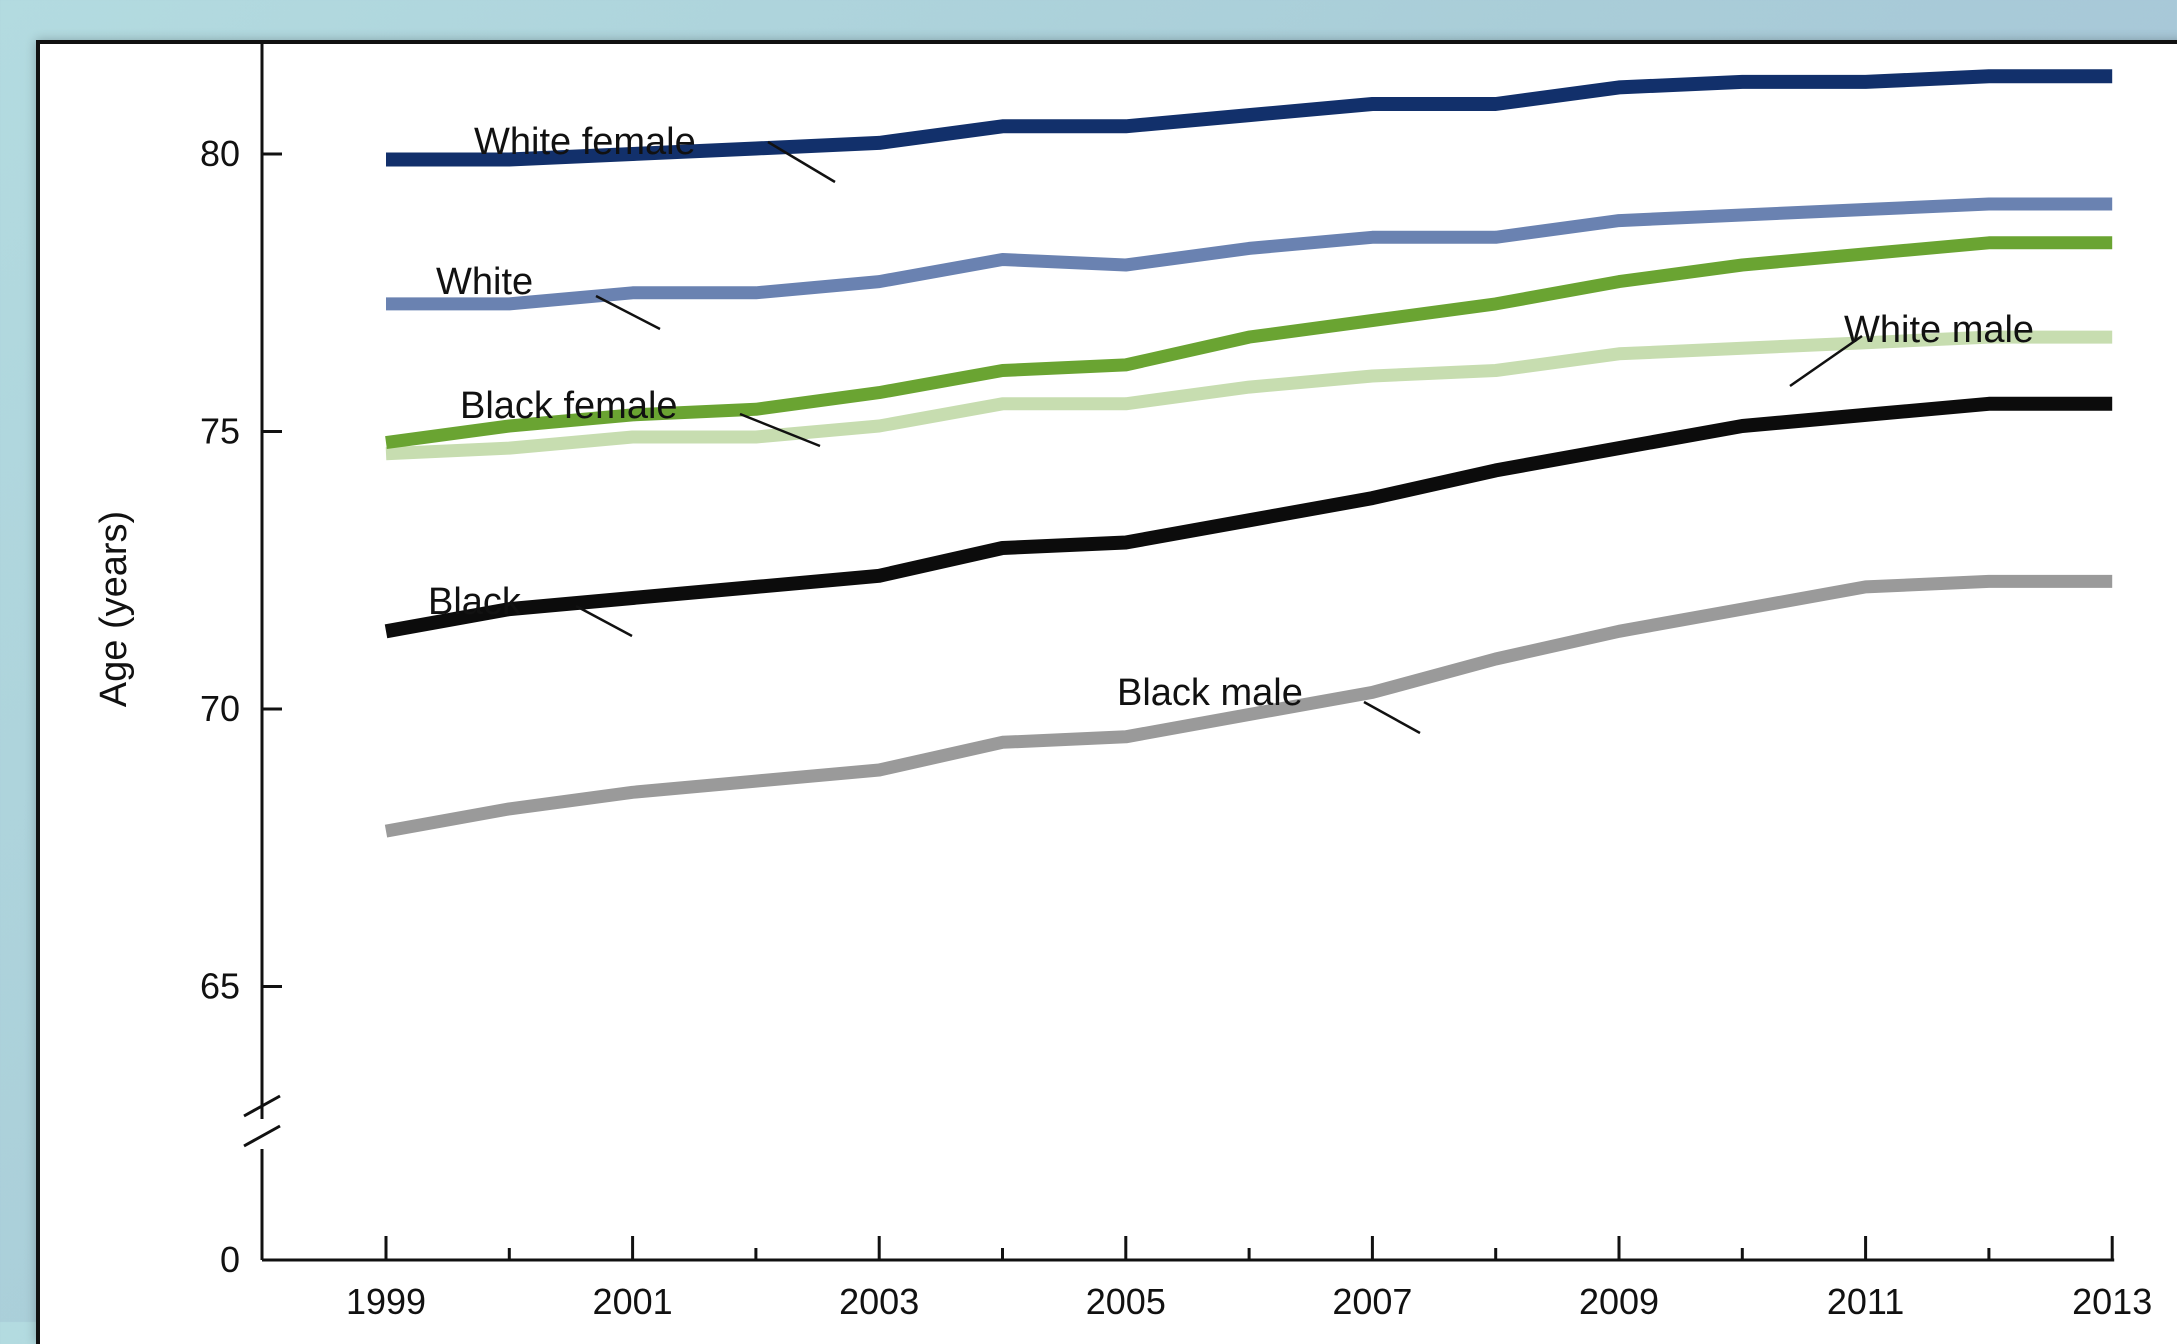 The image size is (2177, 1344). Describe the element at coordinates (1372, 1301) in the screenshot. I see `x-tick-label: 2007` at that location.